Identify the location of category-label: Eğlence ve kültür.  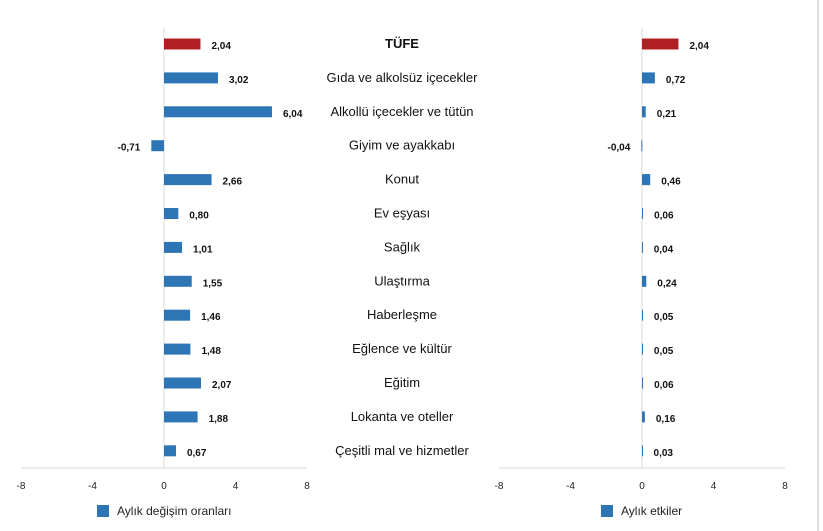
(402, 348).